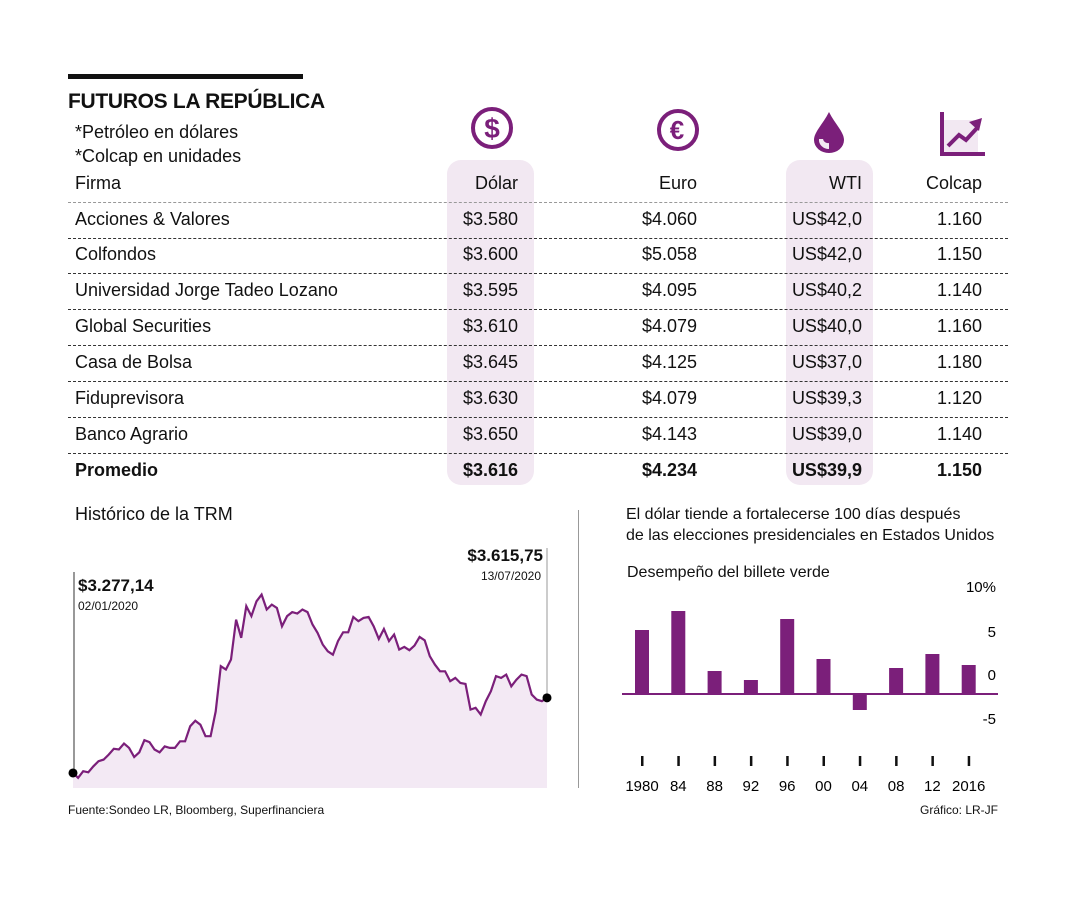 This screenshot has width=1080, height=900. I want to click on note-petroleo: *Petróleo en dólares, so click(157, 132).